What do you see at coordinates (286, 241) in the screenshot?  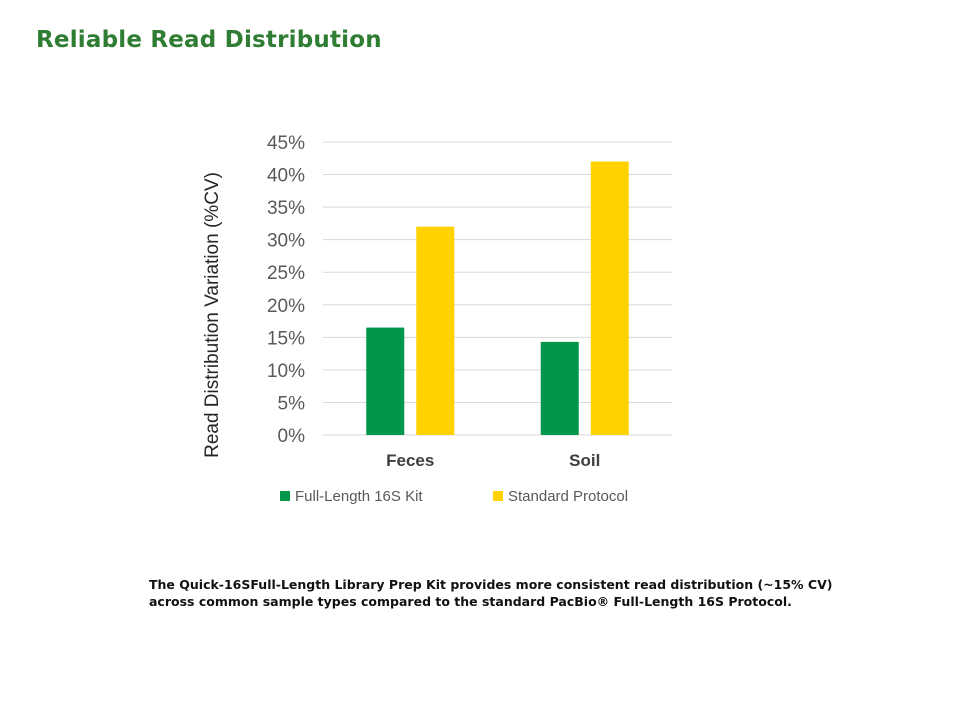 I see `y-tick-label: 30%` at bounding box center [286, 241].